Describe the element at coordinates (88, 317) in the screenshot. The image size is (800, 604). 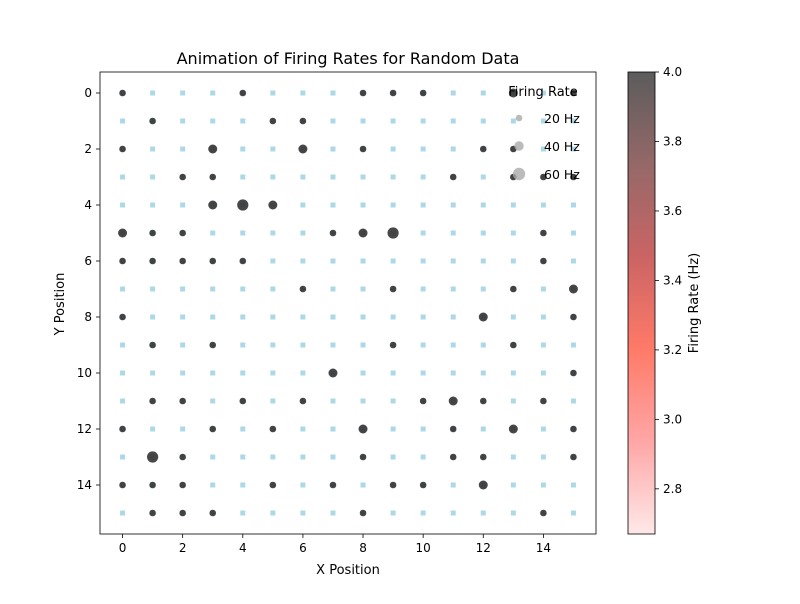
I see `y-tick-label: 8` at that location.